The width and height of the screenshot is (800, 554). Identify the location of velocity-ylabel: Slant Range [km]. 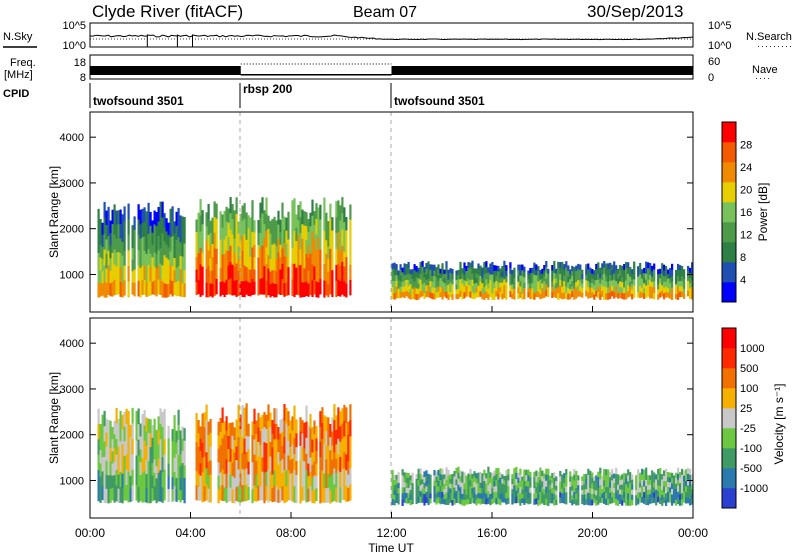
(54, 418).